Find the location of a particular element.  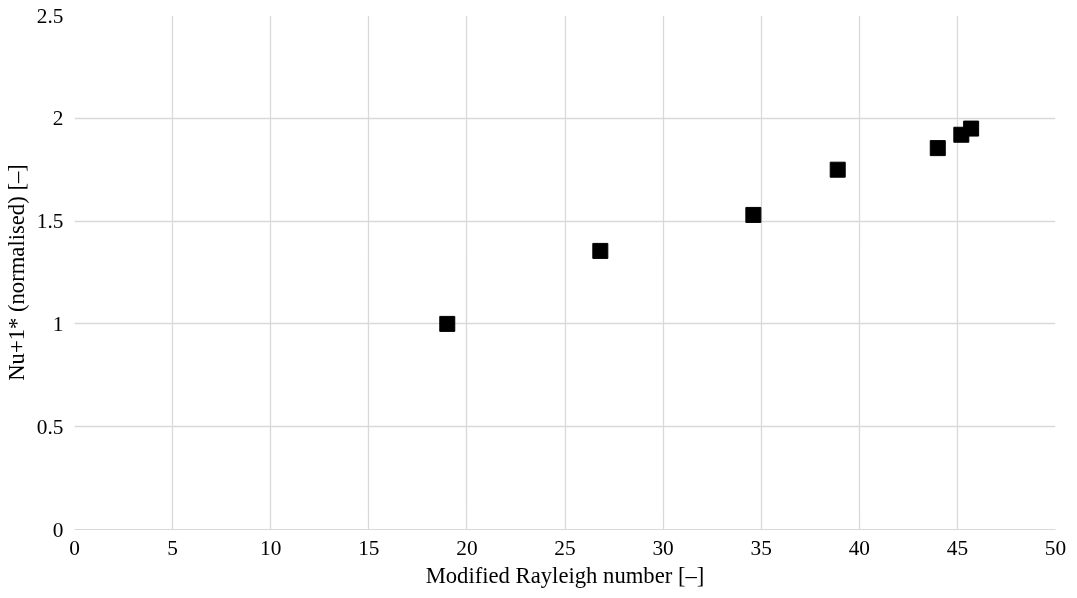

y-tick-label: 0 is located at coordinates (58, 529).